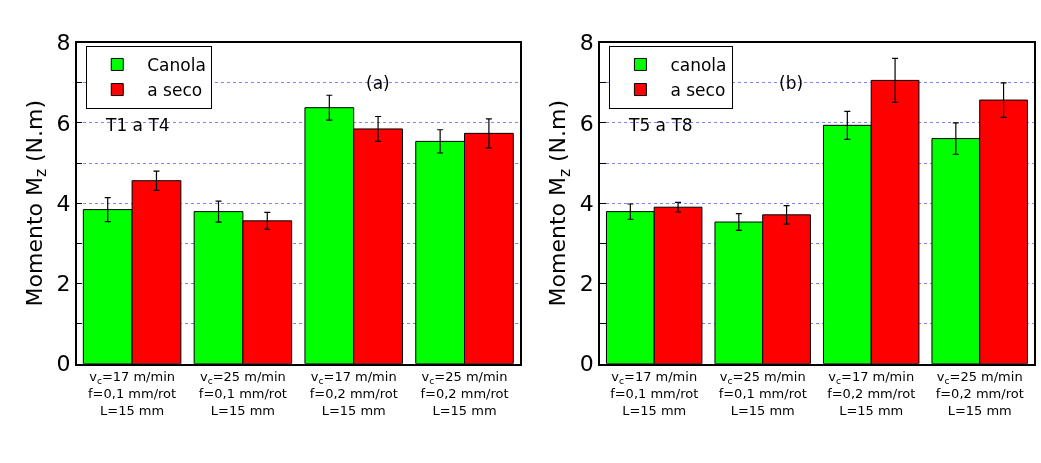  I want to click on annotation: T1 a T4, so click(137, 125).